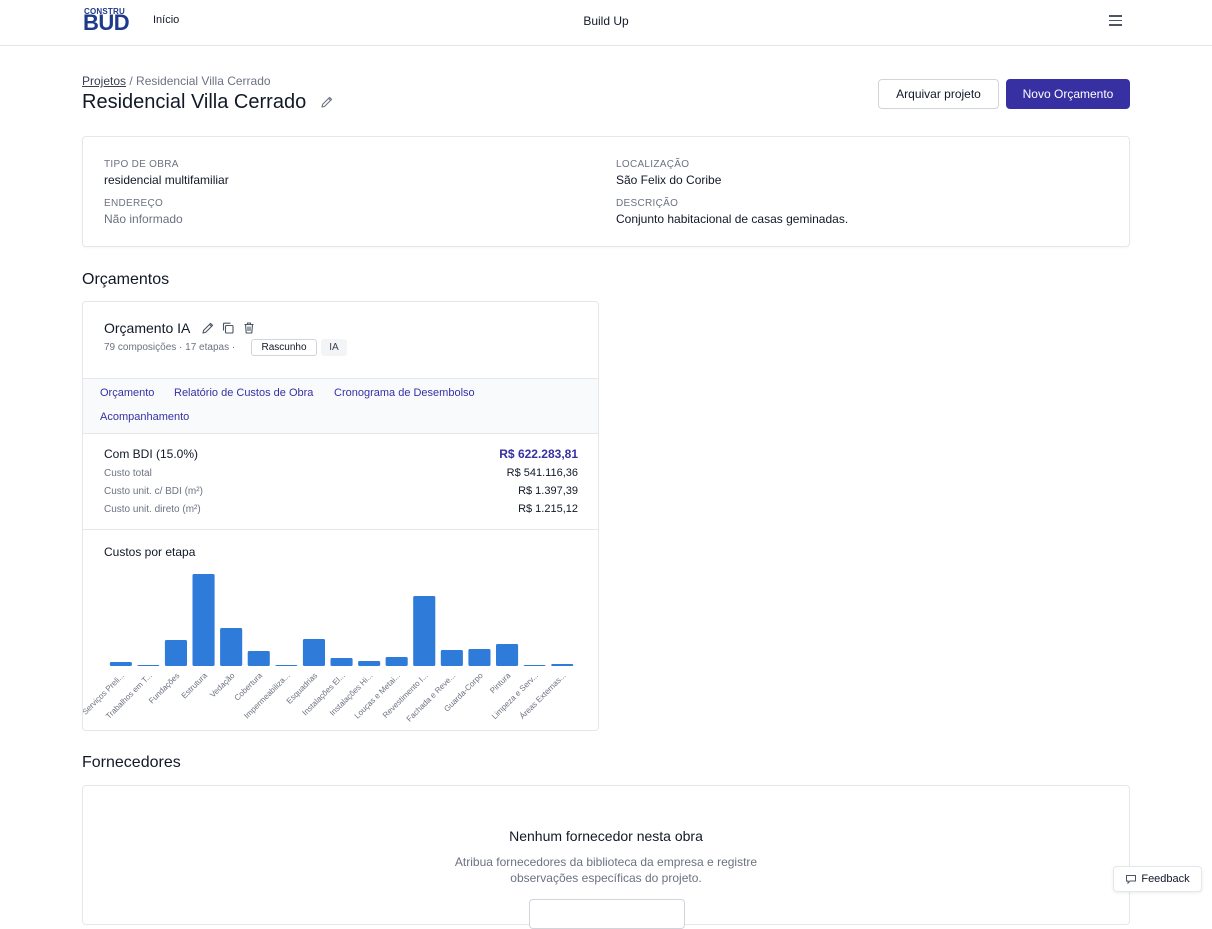  Describe the element at coordinates (131, 762) in the screenshot. I see `suppliers-section-title: Fornecedores` at that location.